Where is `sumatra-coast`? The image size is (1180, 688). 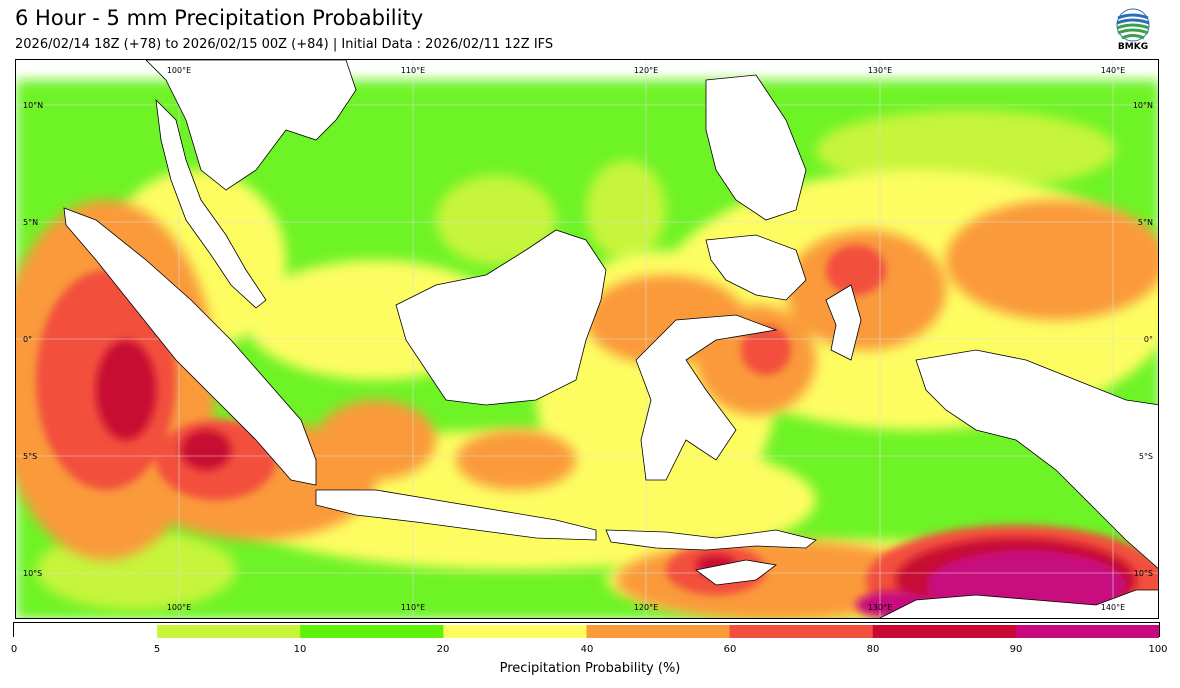 sumatra-coast is located at coordinates (190, 346).